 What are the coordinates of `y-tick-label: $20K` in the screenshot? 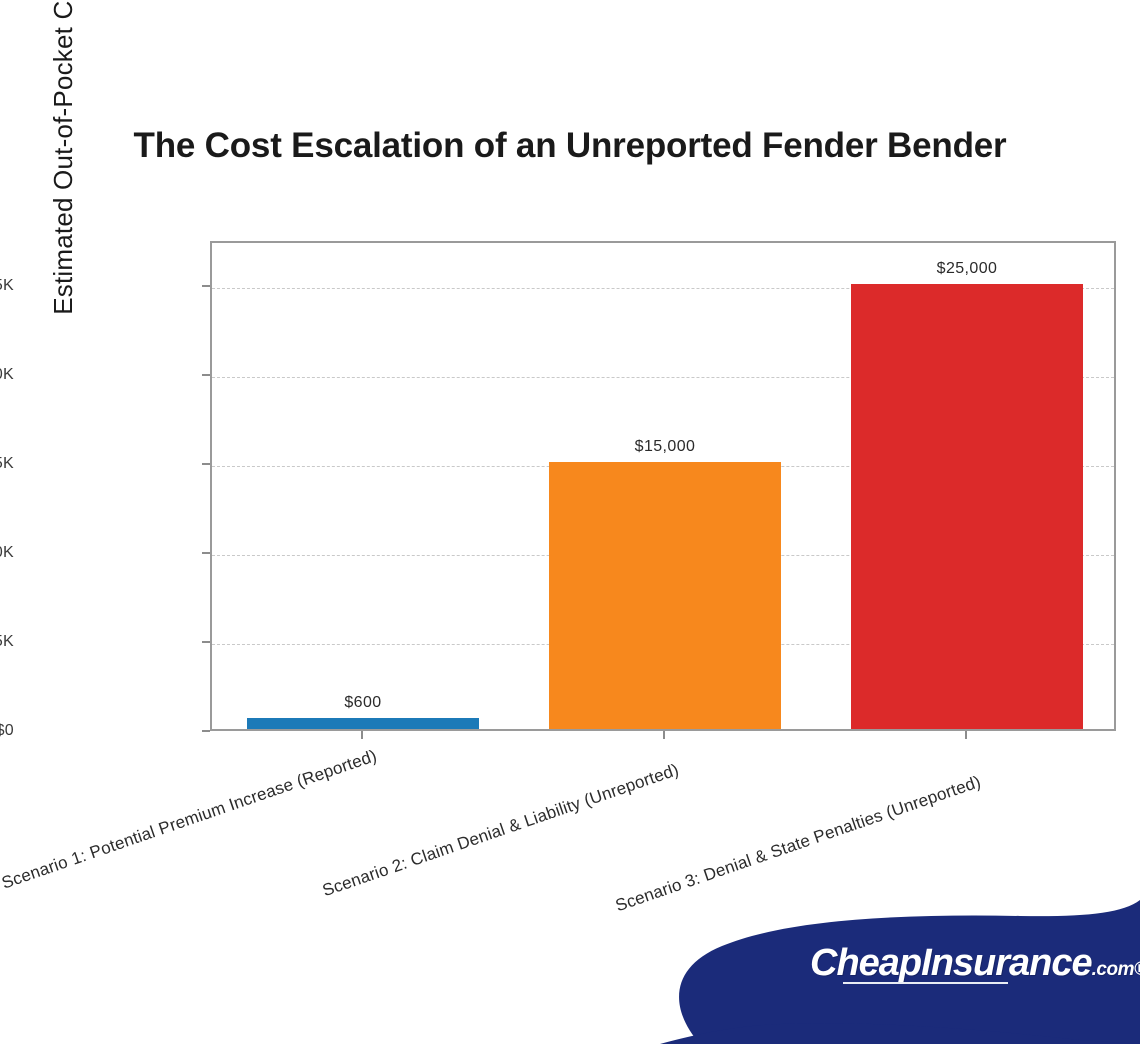 It's located at (7, 374).